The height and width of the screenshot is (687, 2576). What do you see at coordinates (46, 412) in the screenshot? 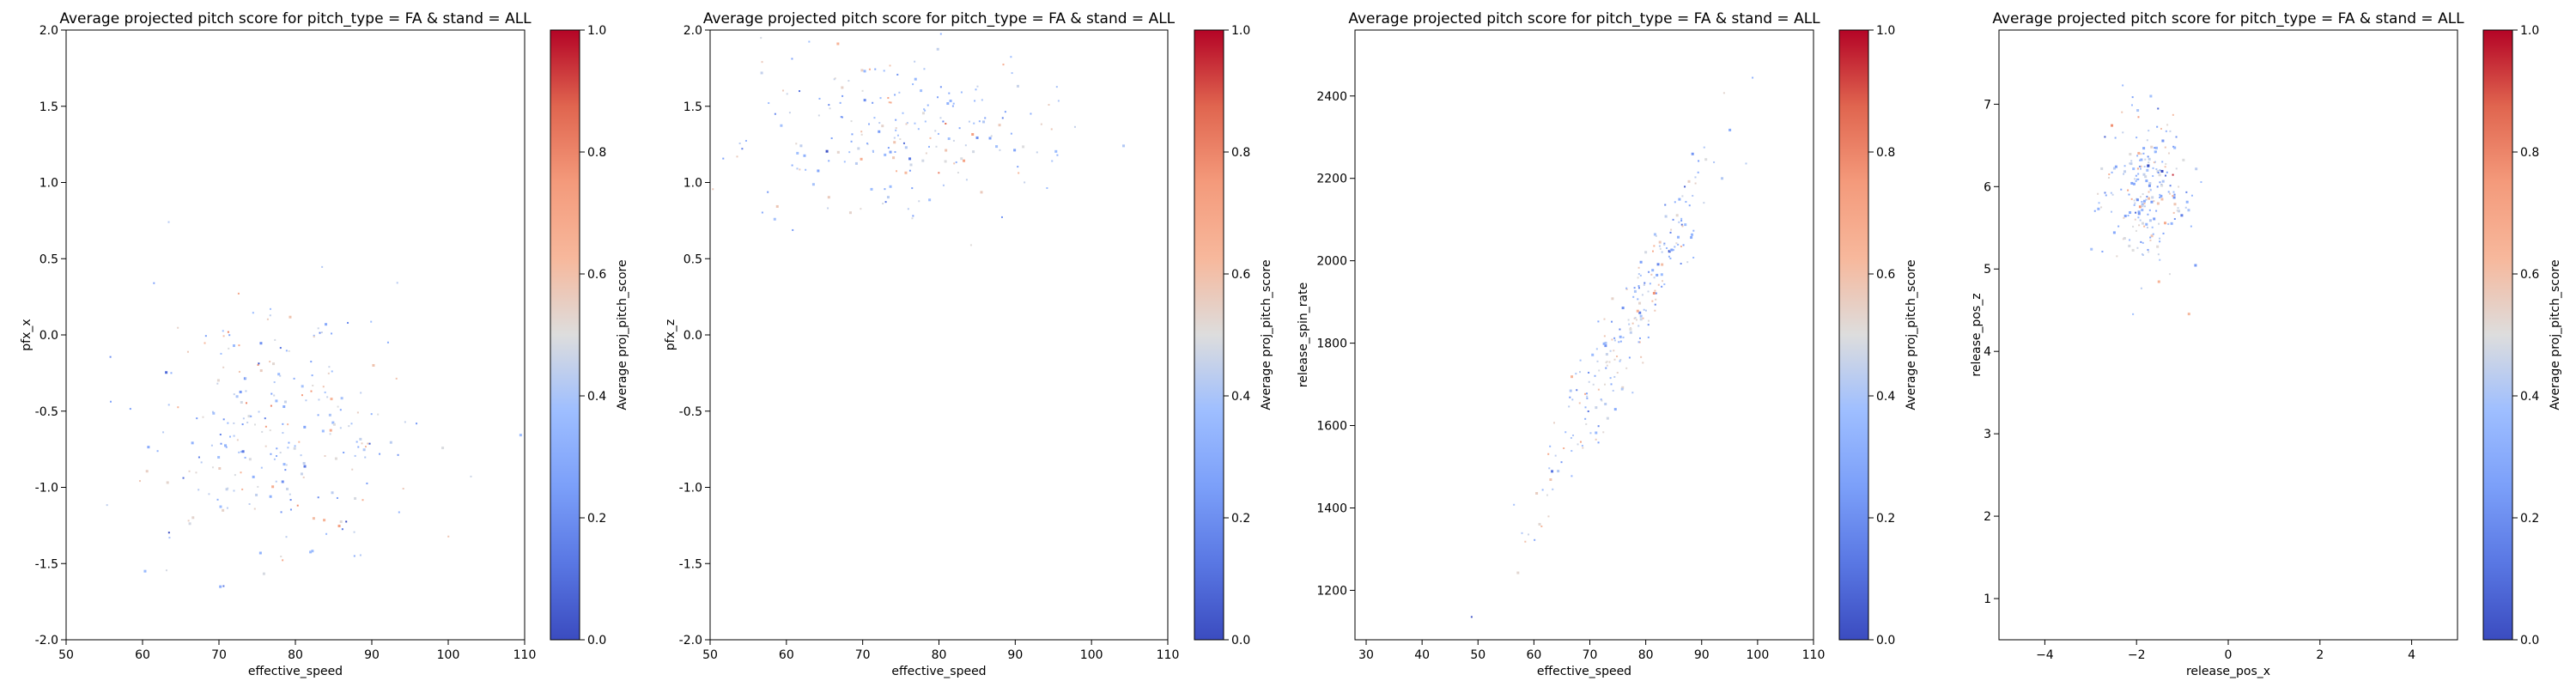
I see `y-tick-label: -0.5` at bounding box center [46, 412].